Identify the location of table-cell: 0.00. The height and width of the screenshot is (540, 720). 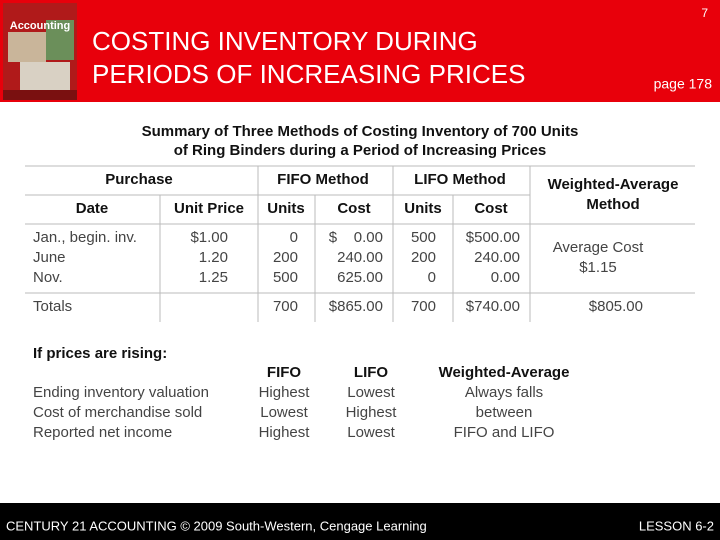
(505, 277).